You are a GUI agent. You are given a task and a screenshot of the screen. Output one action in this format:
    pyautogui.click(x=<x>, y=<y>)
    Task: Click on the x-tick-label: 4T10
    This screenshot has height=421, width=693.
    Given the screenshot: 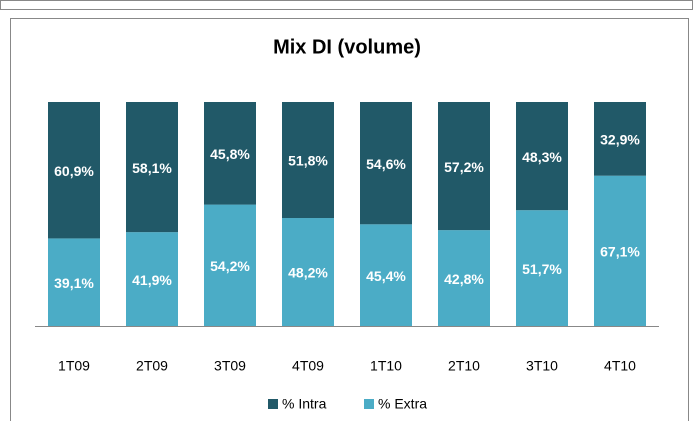 What is the action you would take?
    pyautogui.click(x=620, y=366)
    